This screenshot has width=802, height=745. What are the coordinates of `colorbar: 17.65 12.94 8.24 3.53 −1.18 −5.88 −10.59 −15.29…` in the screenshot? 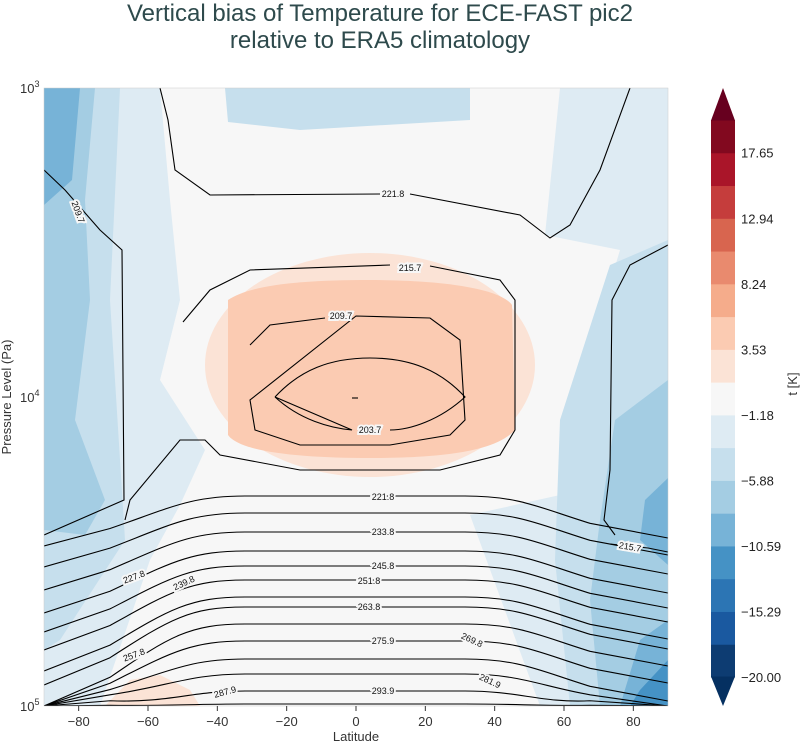 It's located at (746, 397).